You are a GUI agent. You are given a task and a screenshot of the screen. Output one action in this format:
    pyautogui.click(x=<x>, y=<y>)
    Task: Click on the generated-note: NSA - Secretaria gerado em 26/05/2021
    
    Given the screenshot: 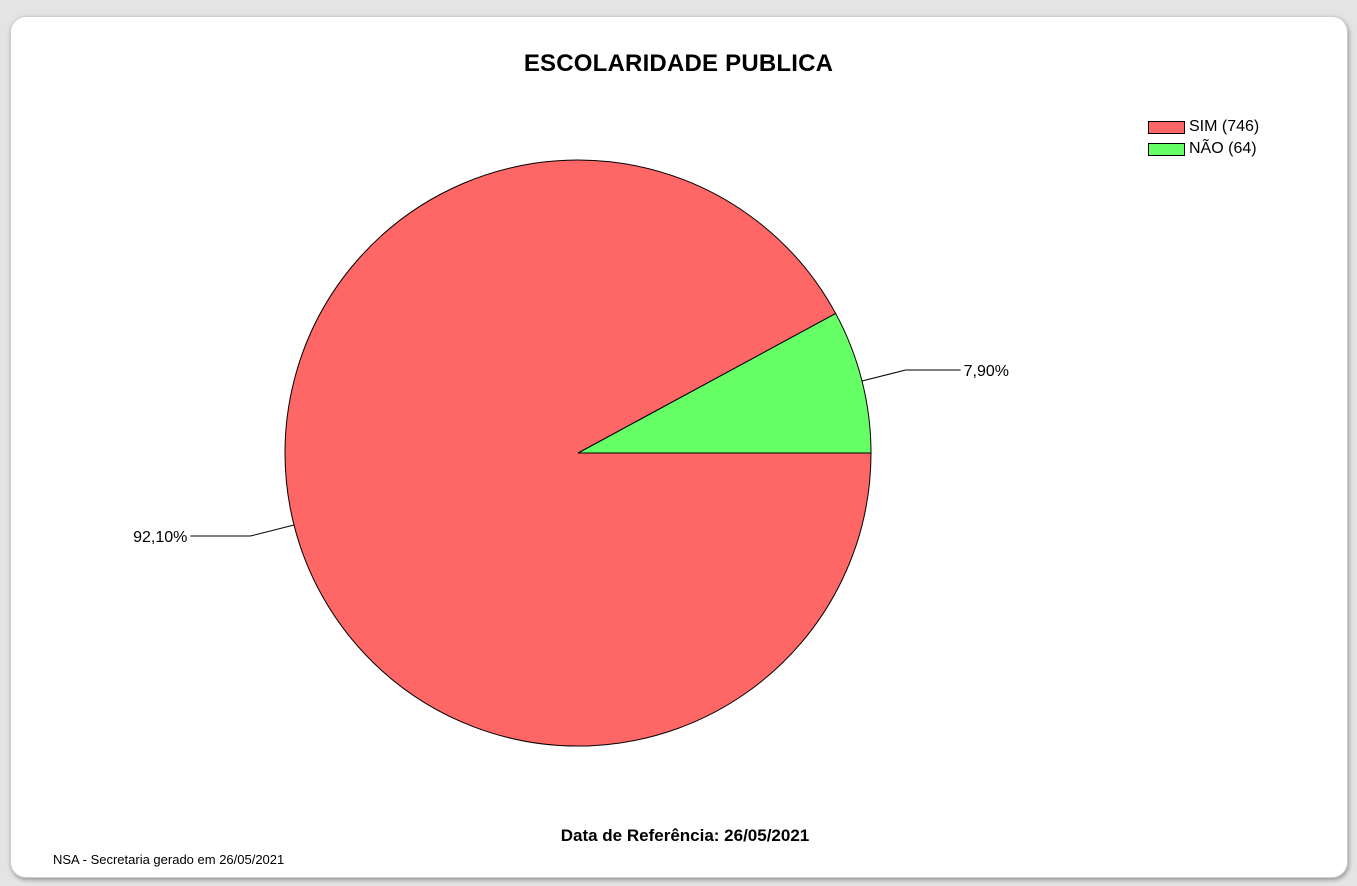 What is the action you would take?
    pyautogui.click(x=169, y=859)
    